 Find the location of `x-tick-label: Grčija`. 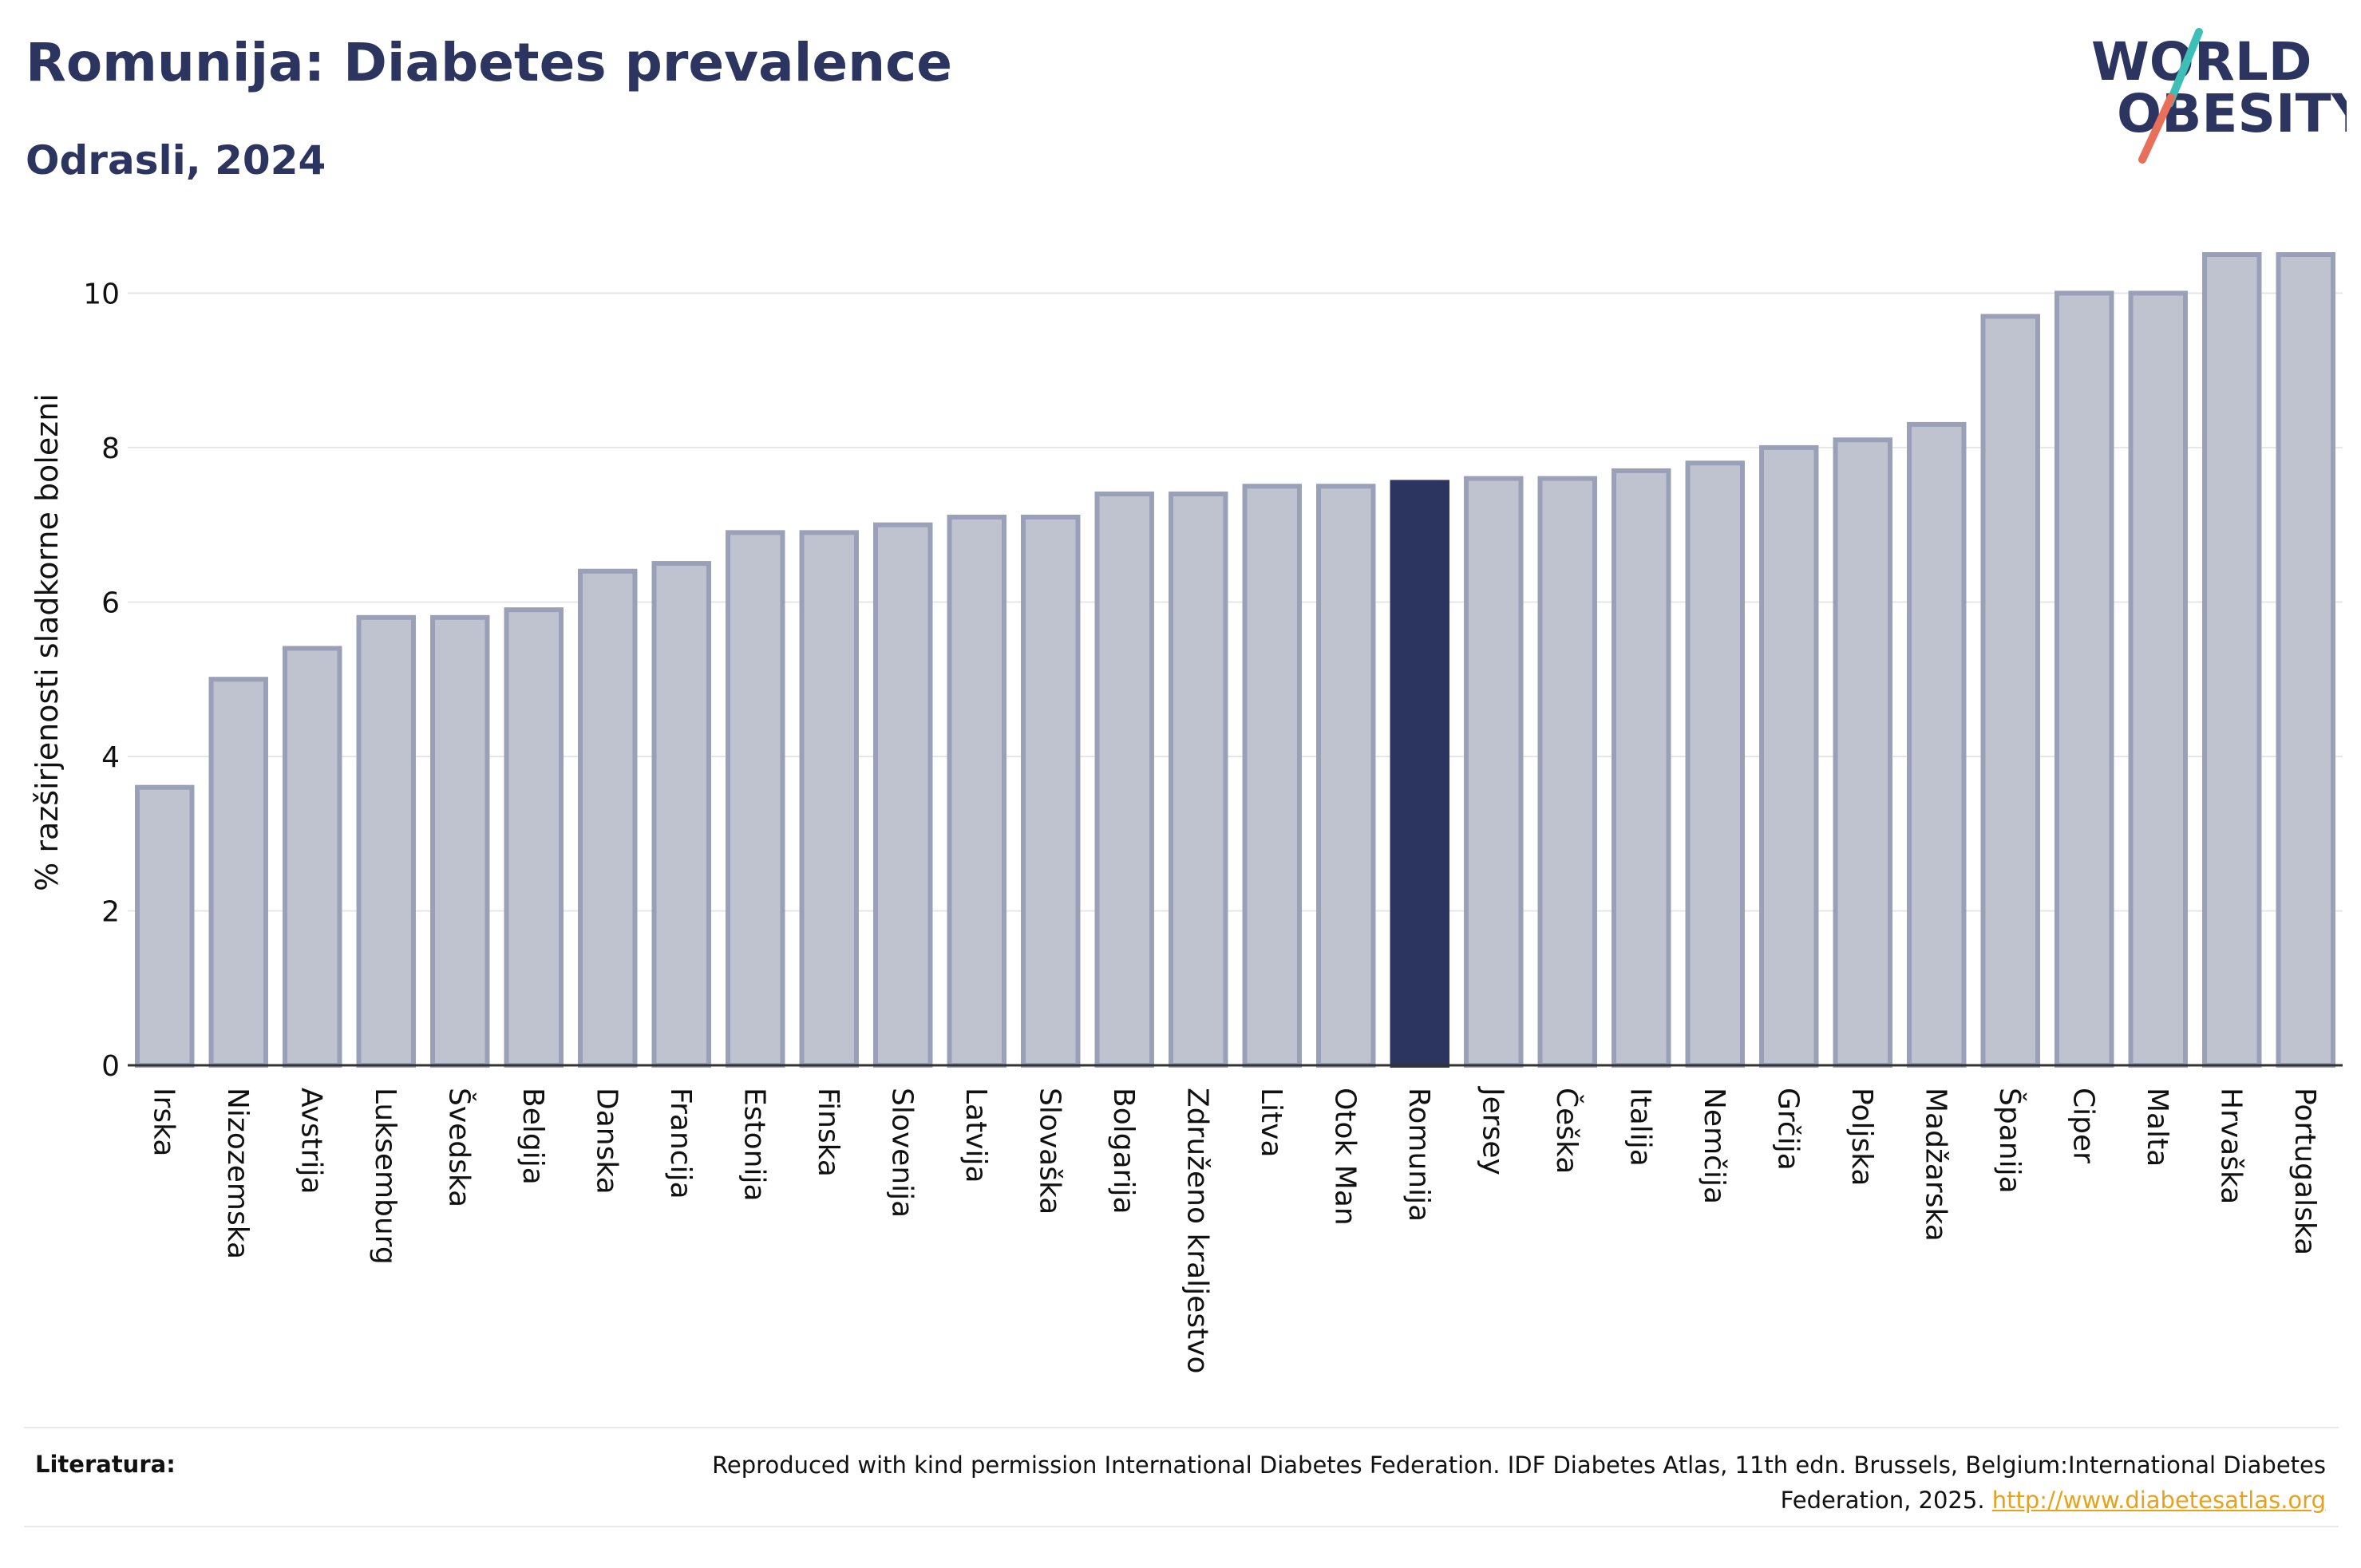

x-tick-label: Grčija is located at coordinates (1787, 1129).